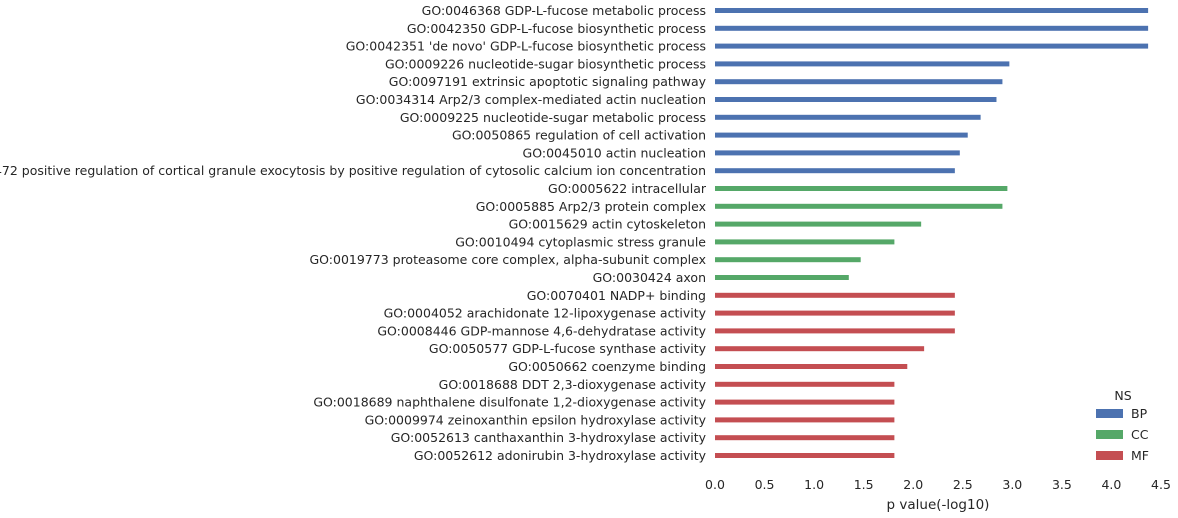 The height and width of the screenshot is (518, 1178). What do you see at coordinates (1012, 484) in the screenshot?
I see `x-tick-label: 3.0` at bounding box center [1012, 484].